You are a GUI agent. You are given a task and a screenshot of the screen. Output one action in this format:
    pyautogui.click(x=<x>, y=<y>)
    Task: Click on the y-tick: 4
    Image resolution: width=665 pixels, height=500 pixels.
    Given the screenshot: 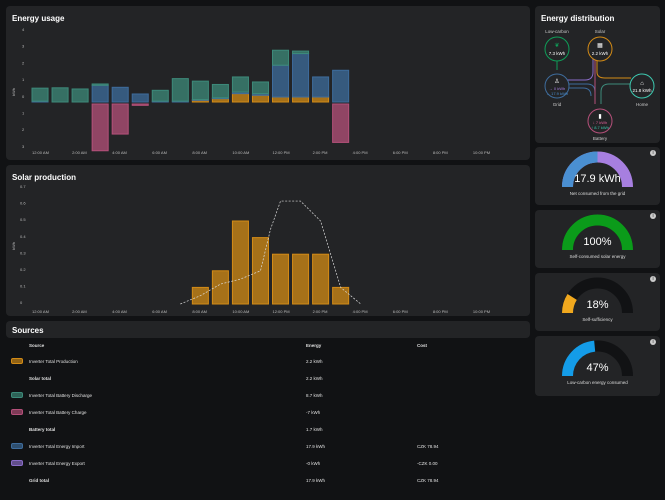 What is the action you would take?
    pyautogui.click(x=23, y=29)
    